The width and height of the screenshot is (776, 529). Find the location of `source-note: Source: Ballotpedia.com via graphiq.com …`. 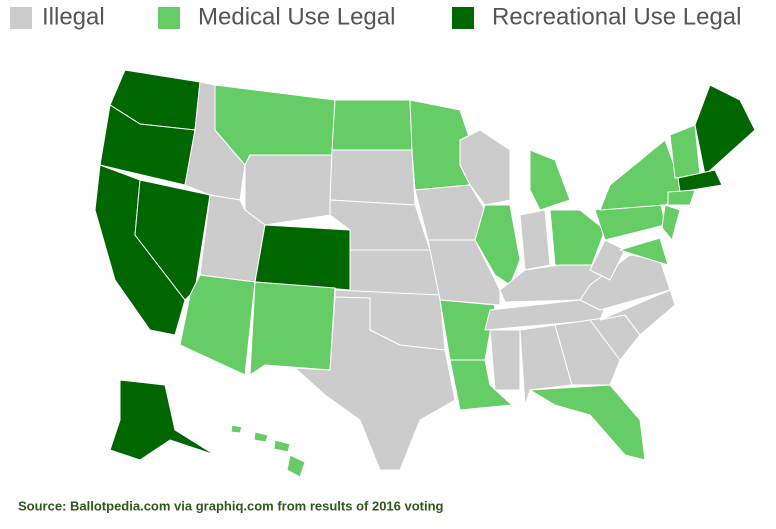

source-note: Source: Ballotpedia.com via graphiq.com … is located at coordinates (231, 505).